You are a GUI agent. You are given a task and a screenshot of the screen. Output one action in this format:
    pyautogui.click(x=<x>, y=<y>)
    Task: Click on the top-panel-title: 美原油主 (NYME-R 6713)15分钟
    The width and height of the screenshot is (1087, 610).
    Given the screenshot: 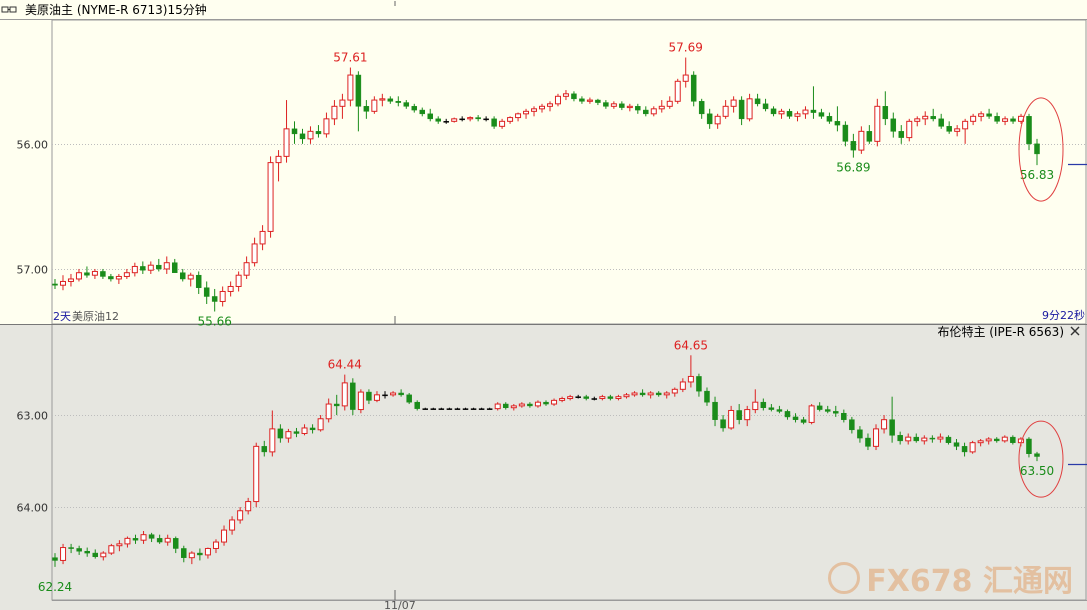 What is the action you would take?
    pyautogui.click(x=116, y=9)
    